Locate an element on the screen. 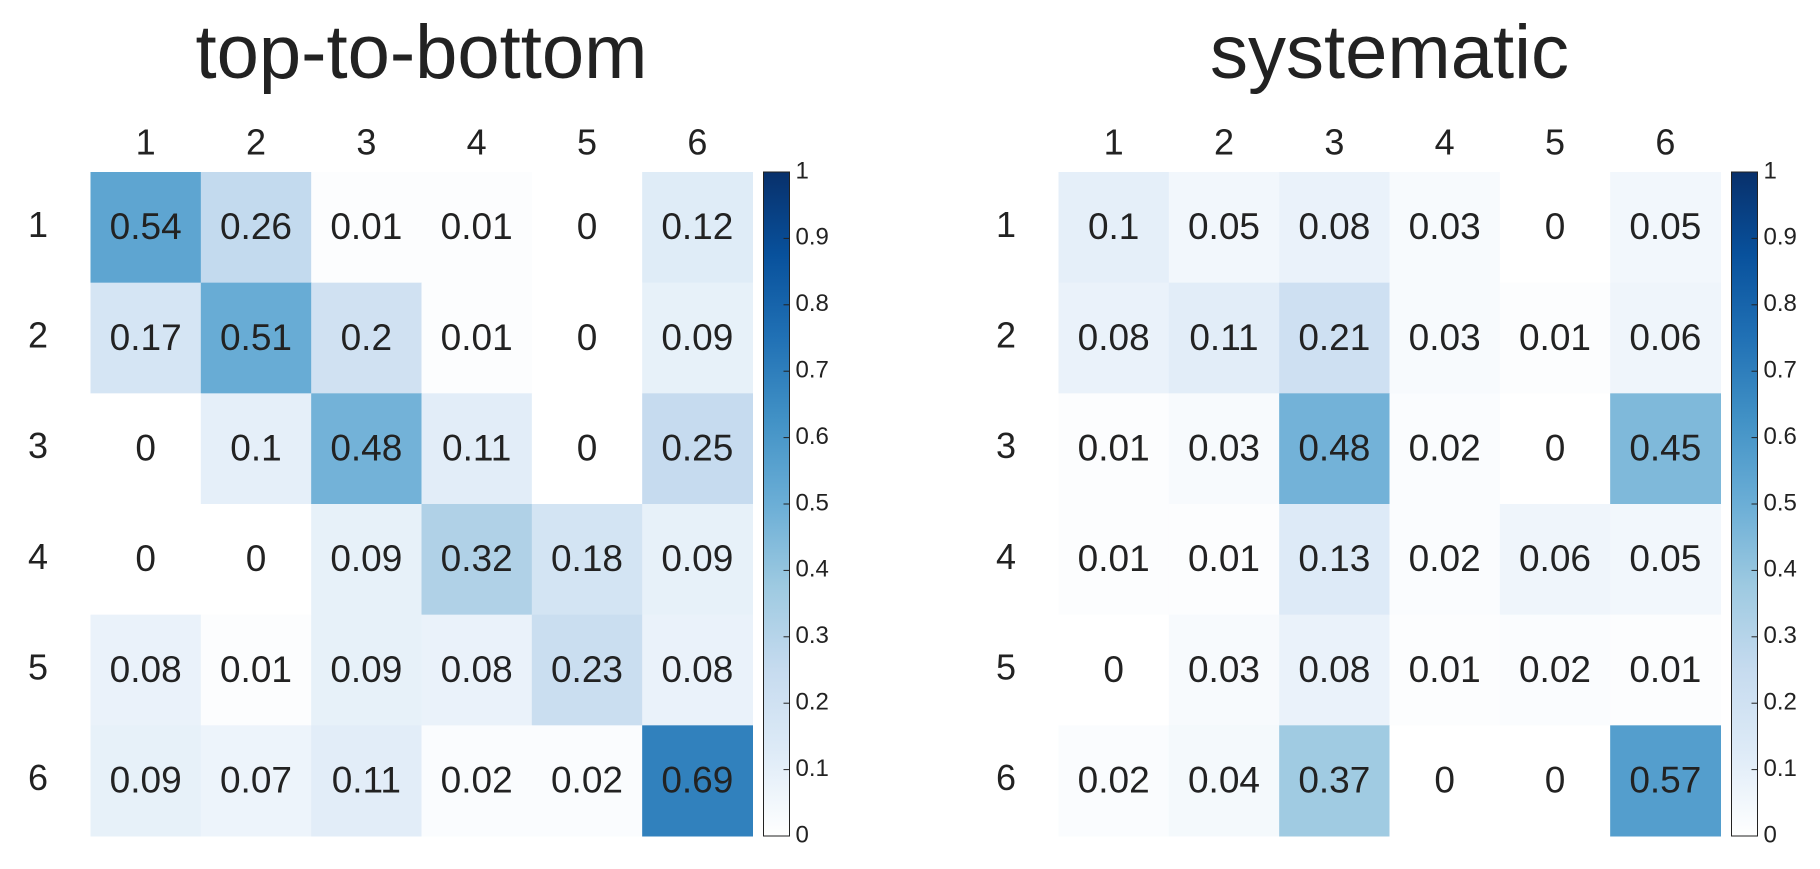 The width and height of the screenshot is (1820, 869). x-tick-label: 6 is located at coordinates (1665, 142).